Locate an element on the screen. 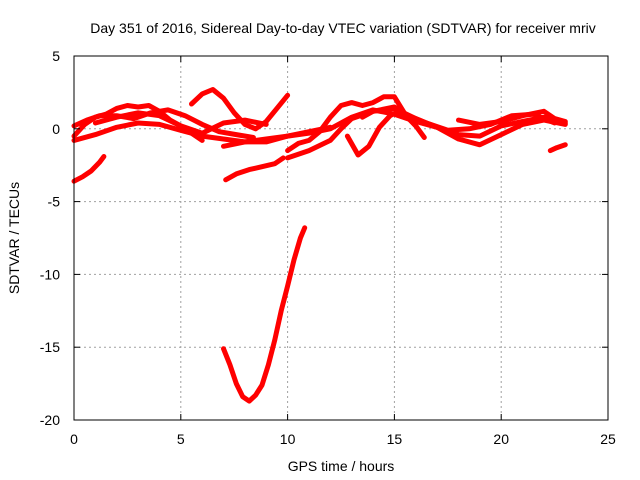  x-tick-labels: 0 5 10 15 20 25 is located at coordinates (343, 439).